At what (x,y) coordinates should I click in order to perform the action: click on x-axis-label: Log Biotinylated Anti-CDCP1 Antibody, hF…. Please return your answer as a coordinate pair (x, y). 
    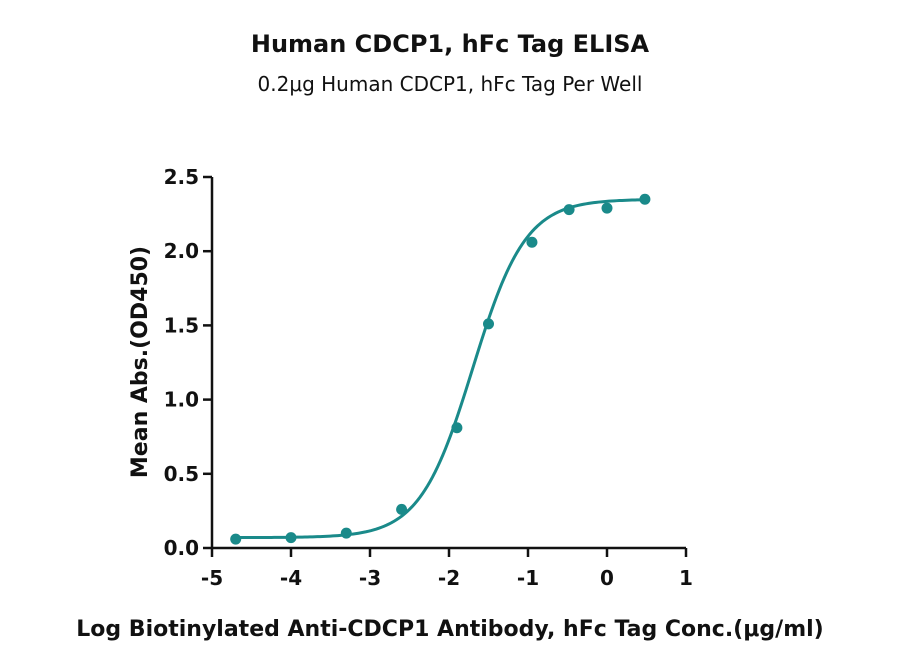
    Looking at the image, I should click on (449, 629).